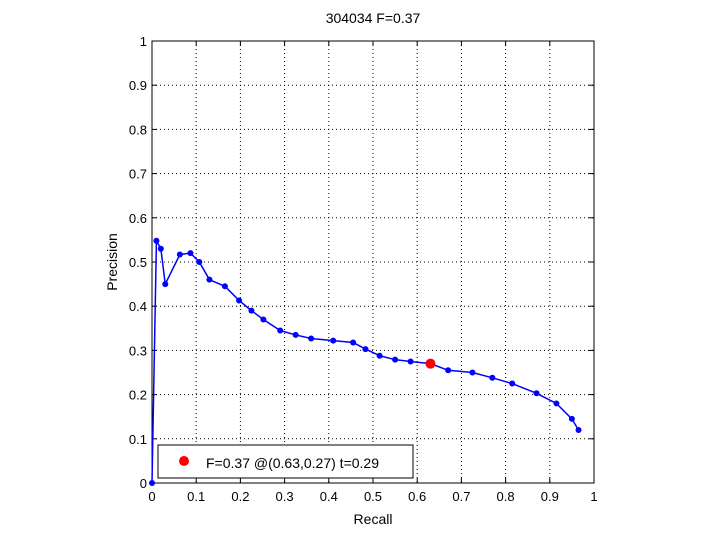 The height and width of the screenshot is (540, 720). What do you see at coordinates (417, 496) in the screenshot?
I see `x-tick-label: 0.6` at bounding box center [417, 496].